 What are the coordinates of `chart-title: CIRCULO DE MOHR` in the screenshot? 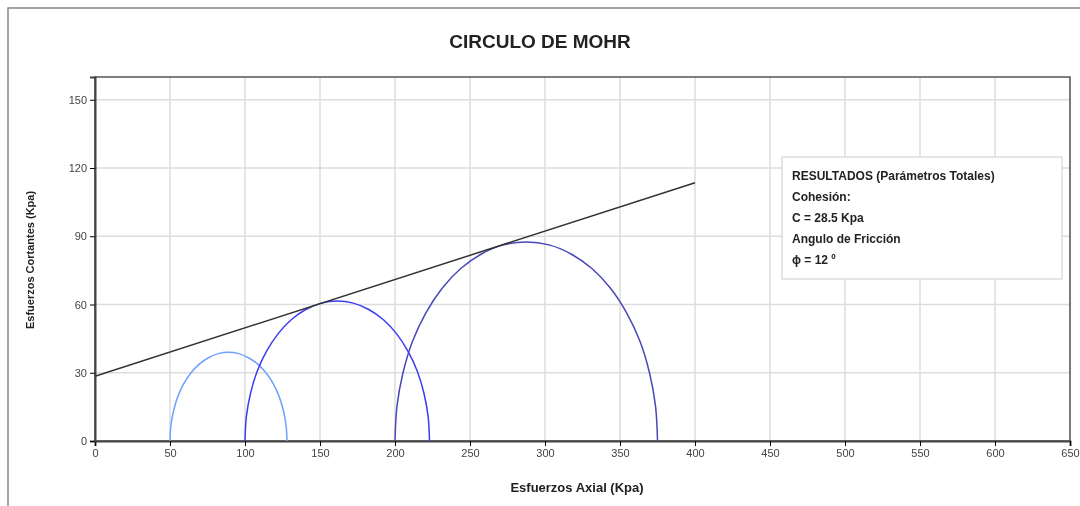 It's located at (540, 41).